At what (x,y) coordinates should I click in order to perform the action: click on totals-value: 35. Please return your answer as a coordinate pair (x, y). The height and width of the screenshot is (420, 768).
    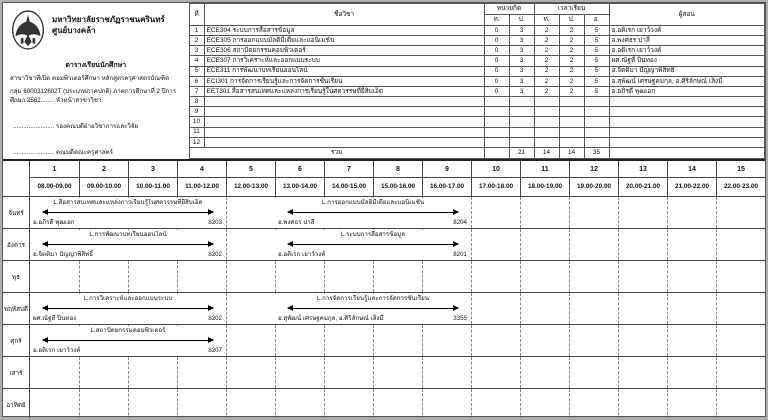
    Looking at the image, I should click on (596, 153).